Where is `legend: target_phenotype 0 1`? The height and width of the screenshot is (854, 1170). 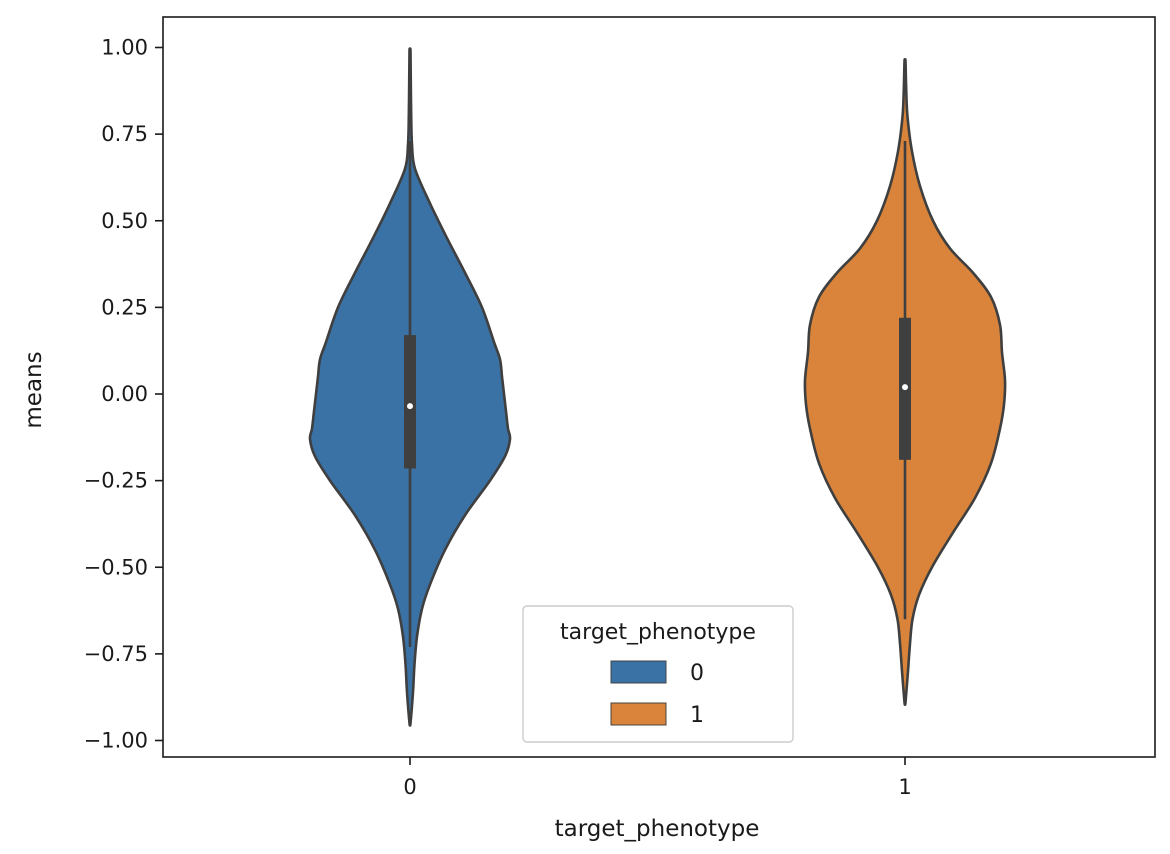 legend: target_phenotype 0 1 is located at coordinates (658, 674).